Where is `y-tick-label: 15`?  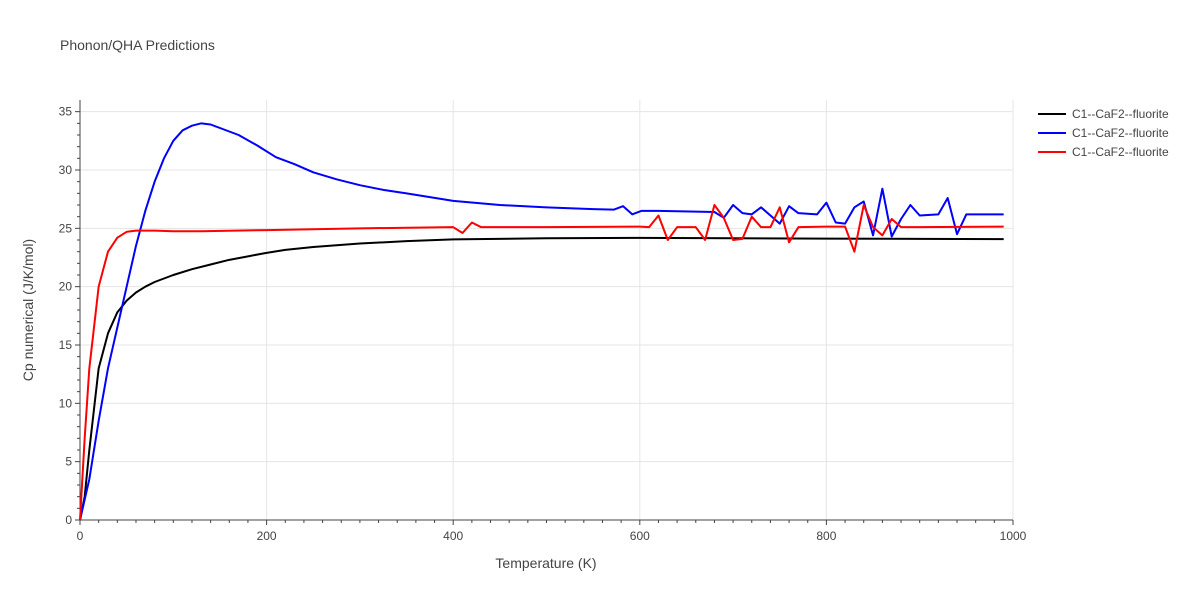 y-tick-label: 15 is located at coordinates (66, 345).